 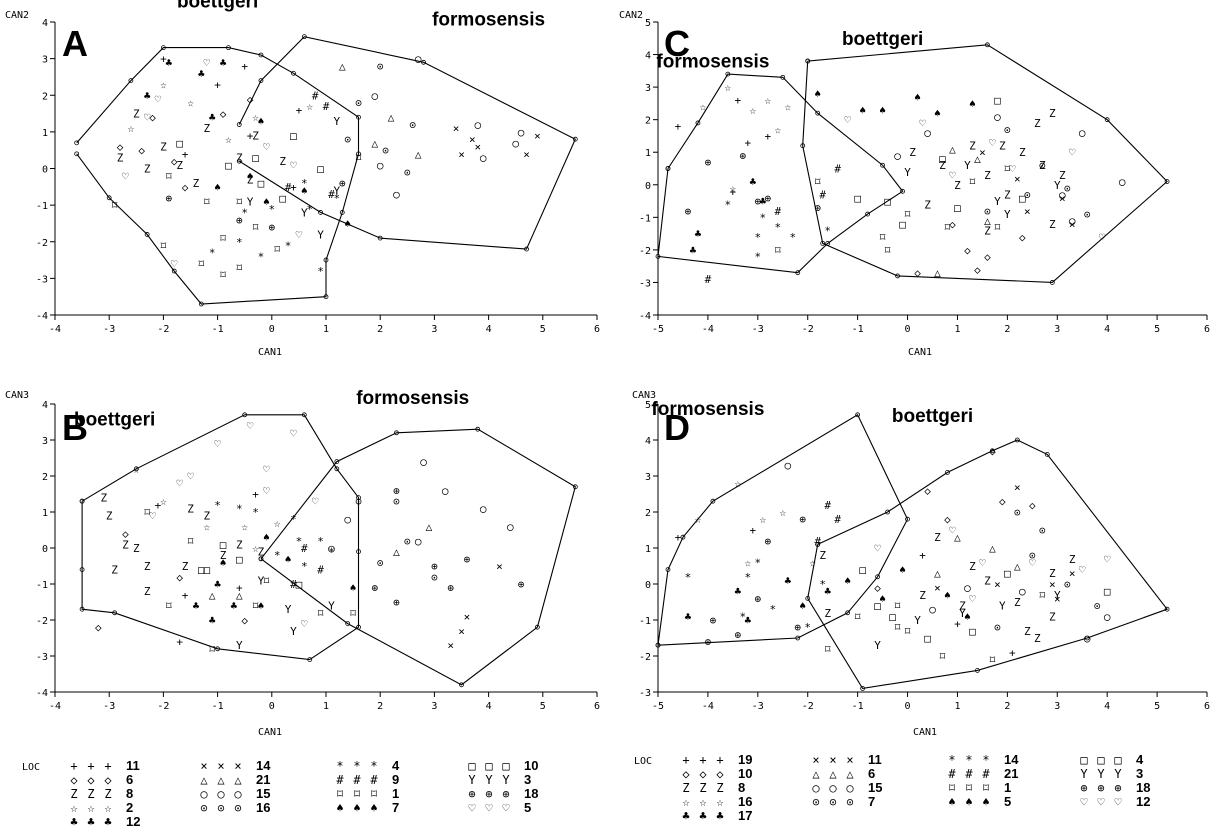 I want to click on legend-entry: * * * 4, so click(x=368, y=765).